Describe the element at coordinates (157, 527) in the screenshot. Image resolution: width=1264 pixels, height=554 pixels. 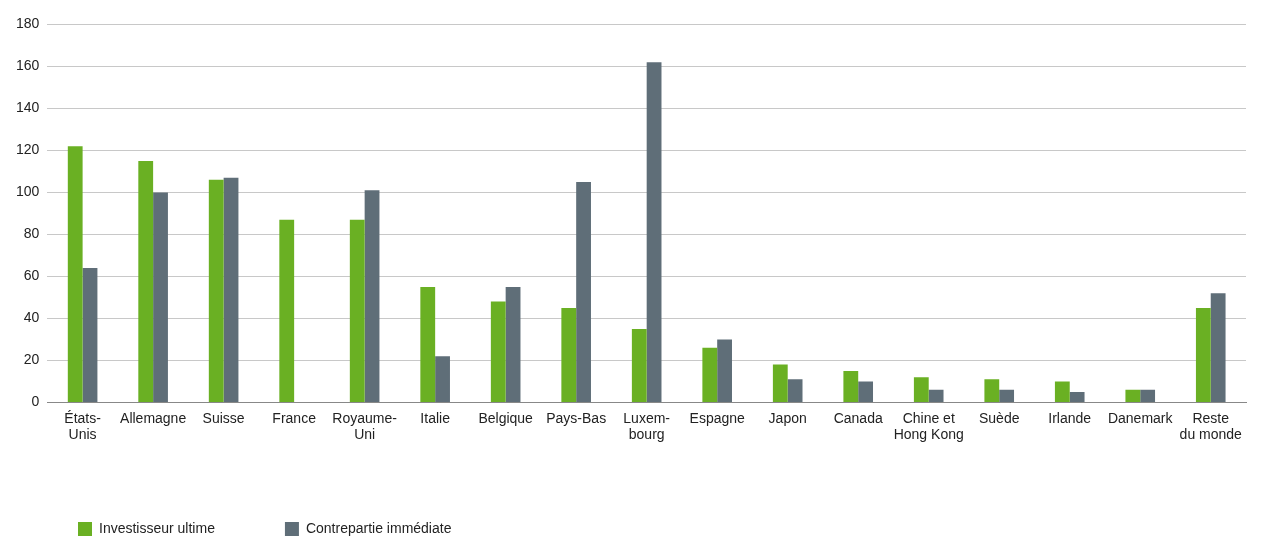
I see `legend-label: Investisseur ultime` at that location.